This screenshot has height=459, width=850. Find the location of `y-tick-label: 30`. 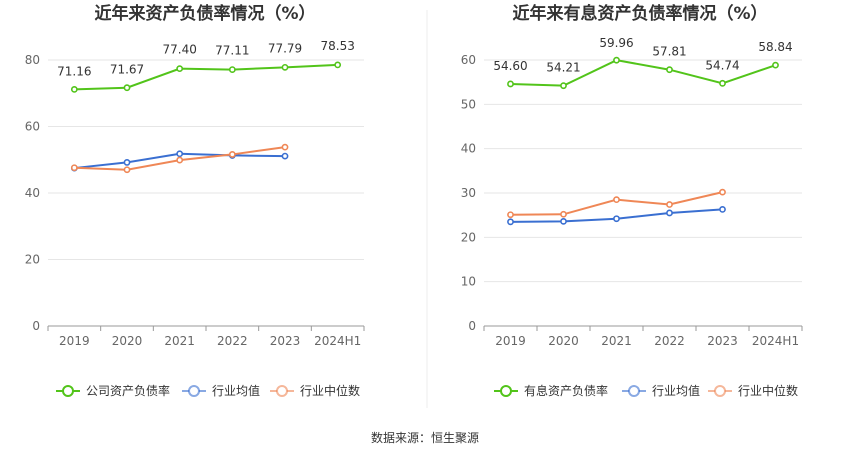

y-tick-label: 30 is located at coordinates (468, 193).